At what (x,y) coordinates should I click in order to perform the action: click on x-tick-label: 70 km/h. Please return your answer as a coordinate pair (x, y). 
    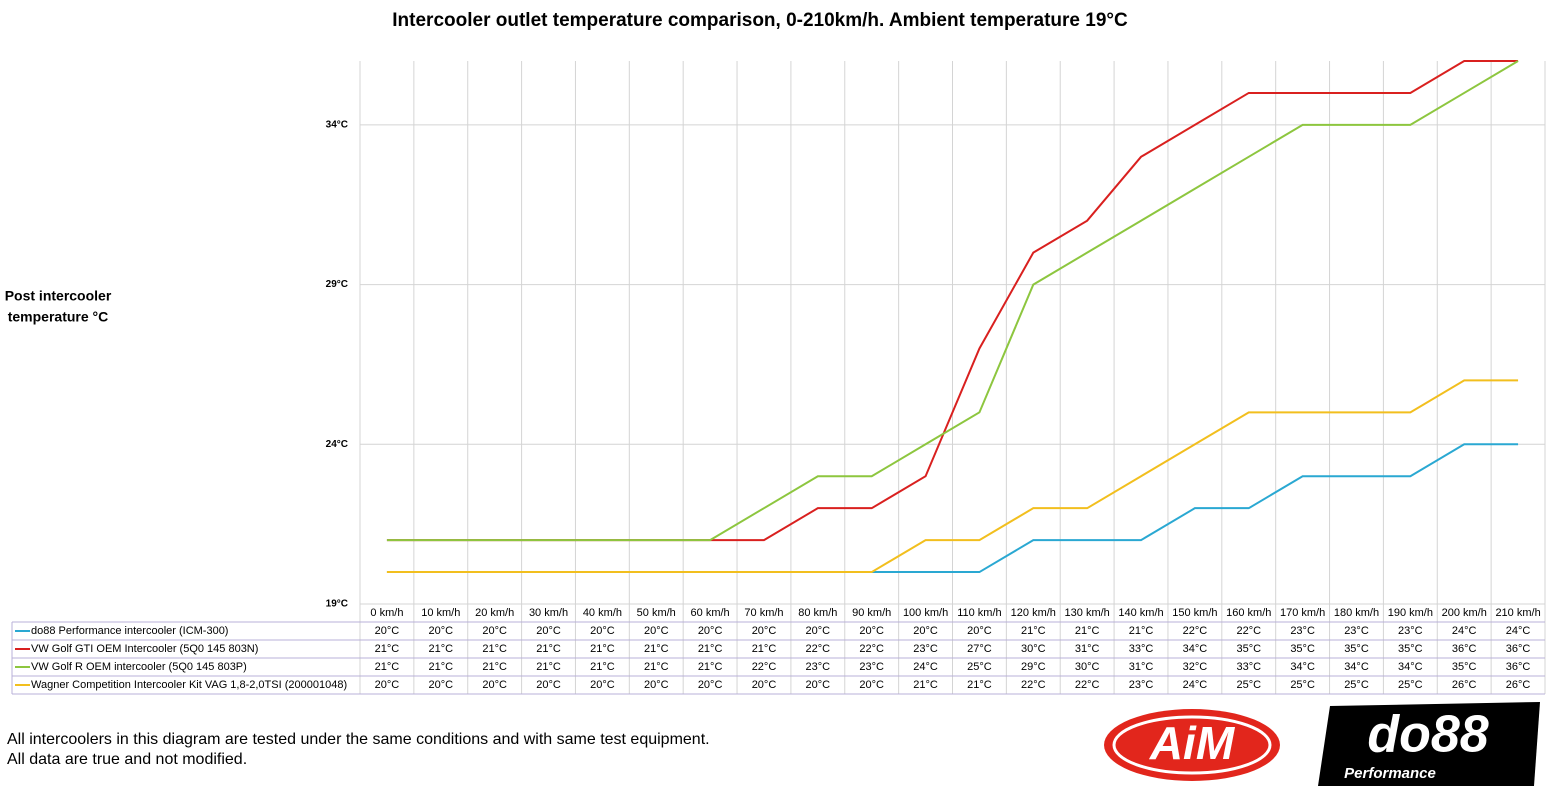
    Looking at the image, I should click on (763, 613).